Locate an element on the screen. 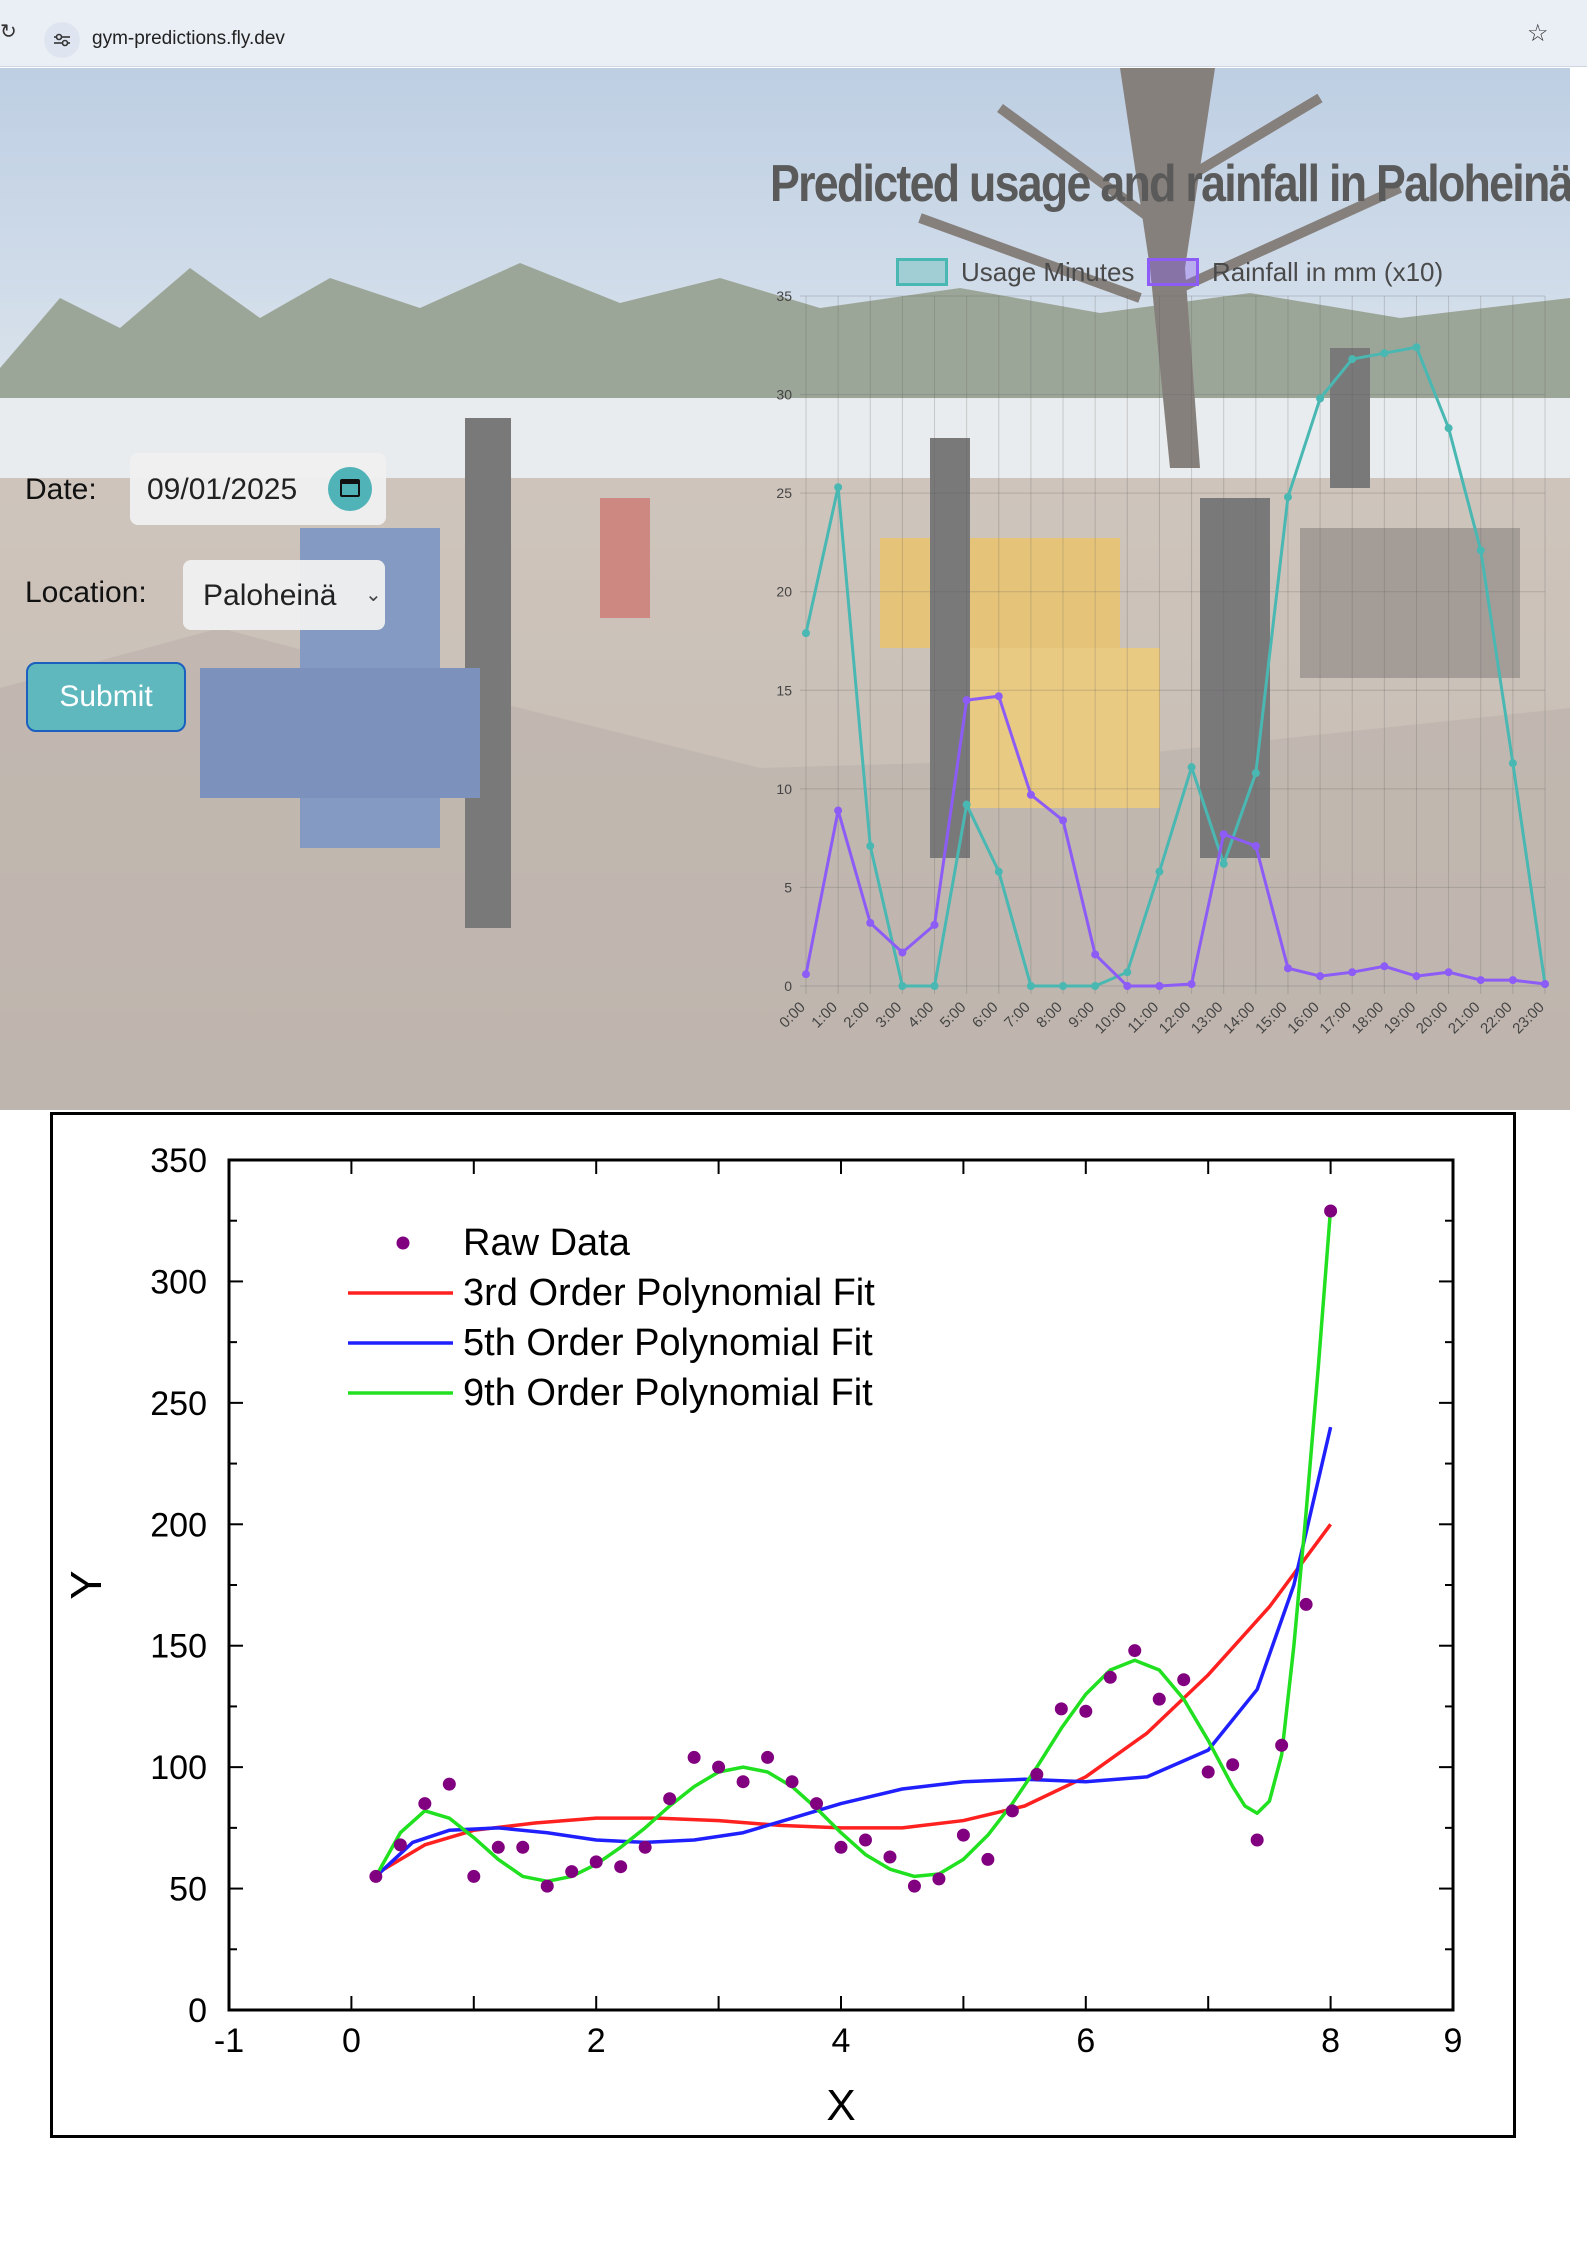  y-tick-label: 250 is located at coordinates (178, 1404).